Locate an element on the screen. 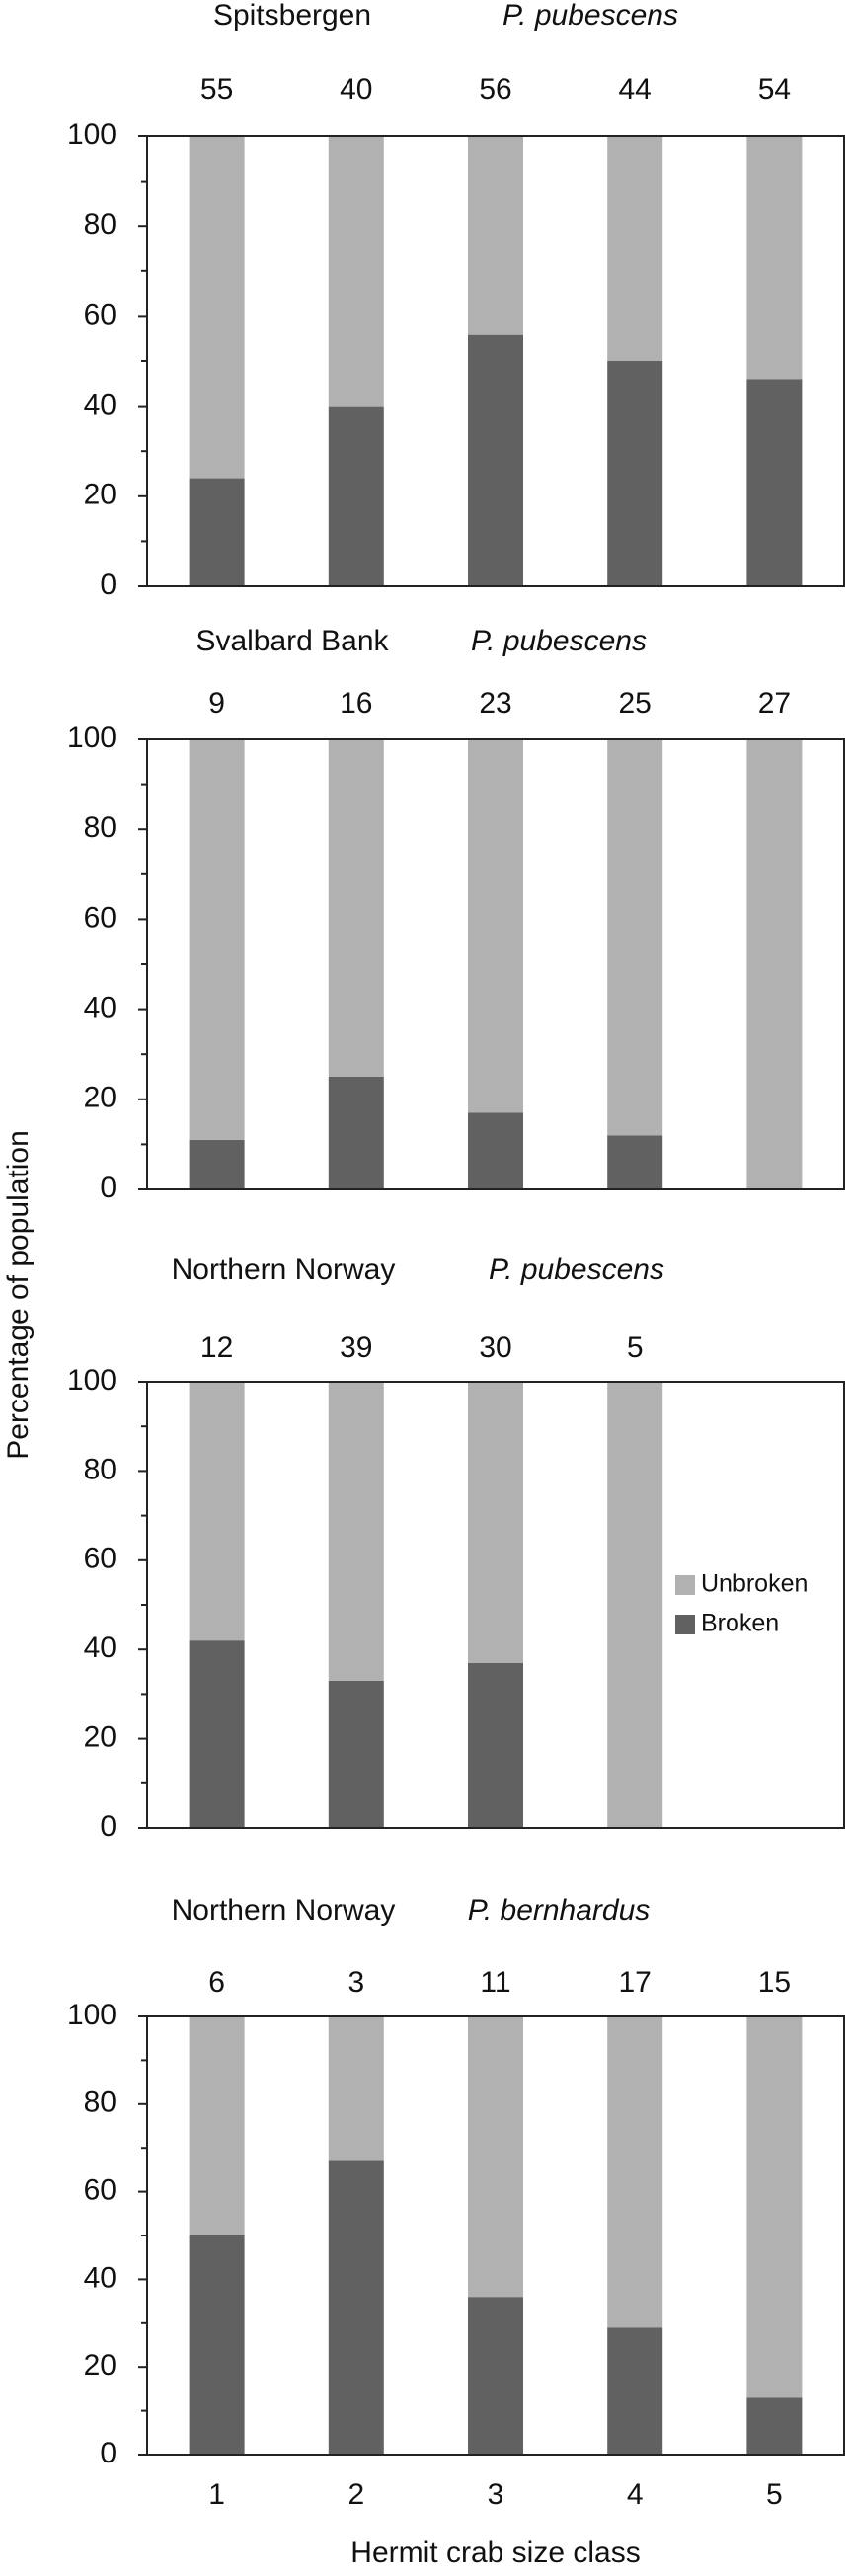 The image size is (849, 2576). panel-title: Svalbard Bank is located at coordinates (292, 641).